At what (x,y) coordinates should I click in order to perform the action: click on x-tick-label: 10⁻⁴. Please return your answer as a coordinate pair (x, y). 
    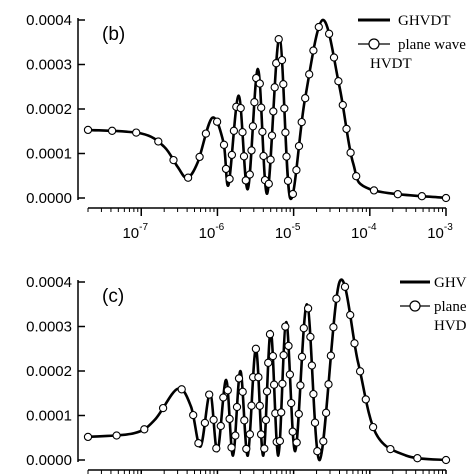
    Looking at the image, I should click on (364, 232).